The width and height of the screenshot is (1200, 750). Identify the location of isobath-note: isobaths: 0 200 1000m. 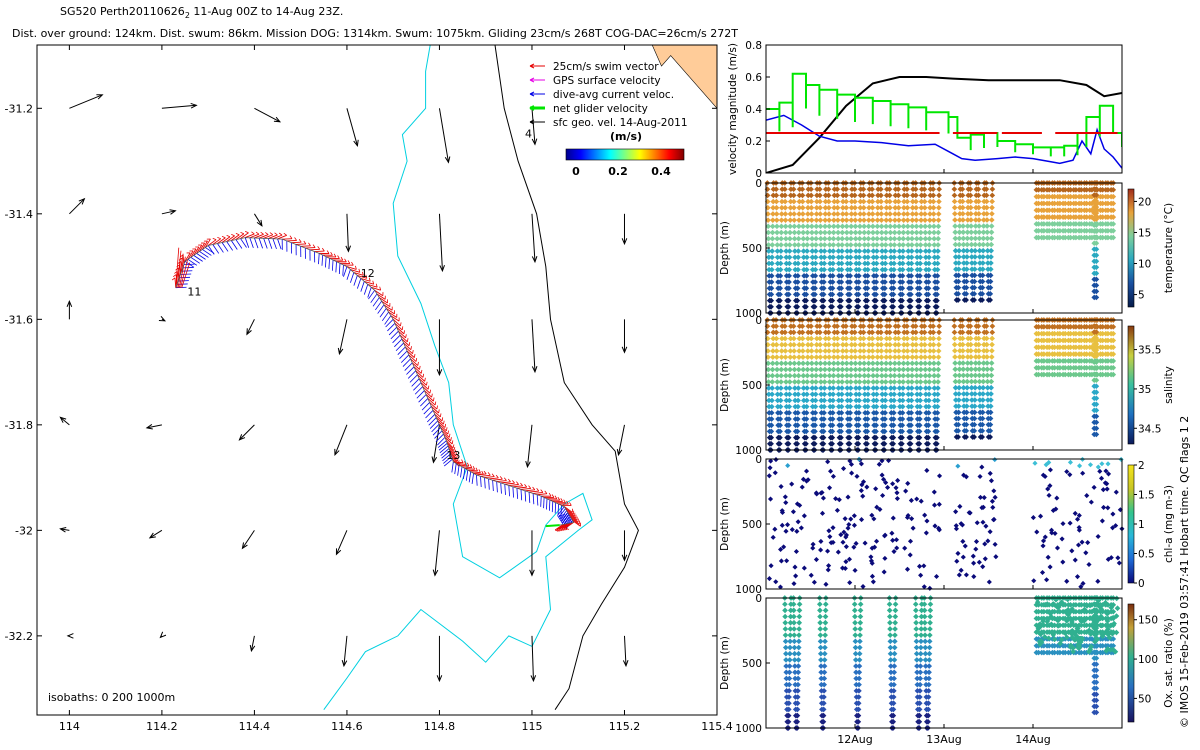
(111, 697).